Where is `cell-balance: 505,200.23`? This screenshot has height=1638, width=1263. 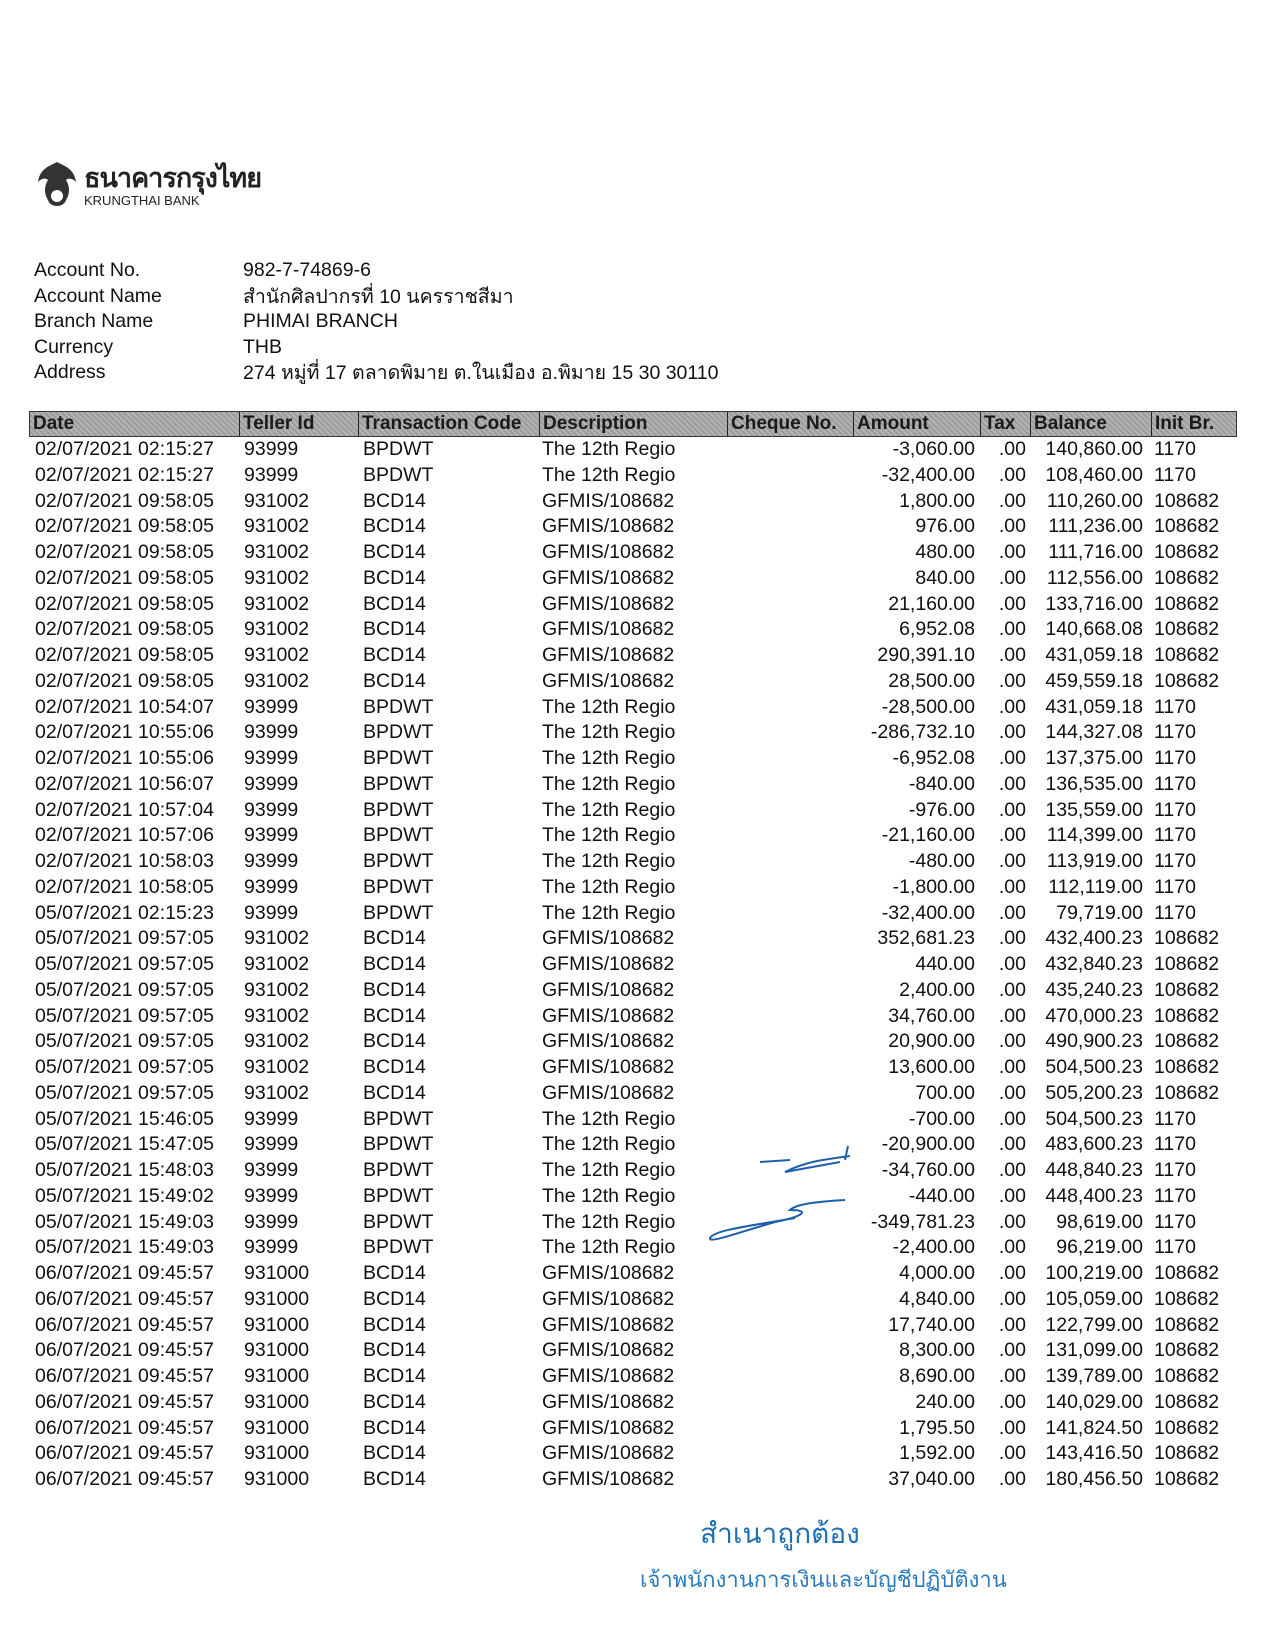 cell-balance: 505,200.23 is located at coordinates (1094, 1092).